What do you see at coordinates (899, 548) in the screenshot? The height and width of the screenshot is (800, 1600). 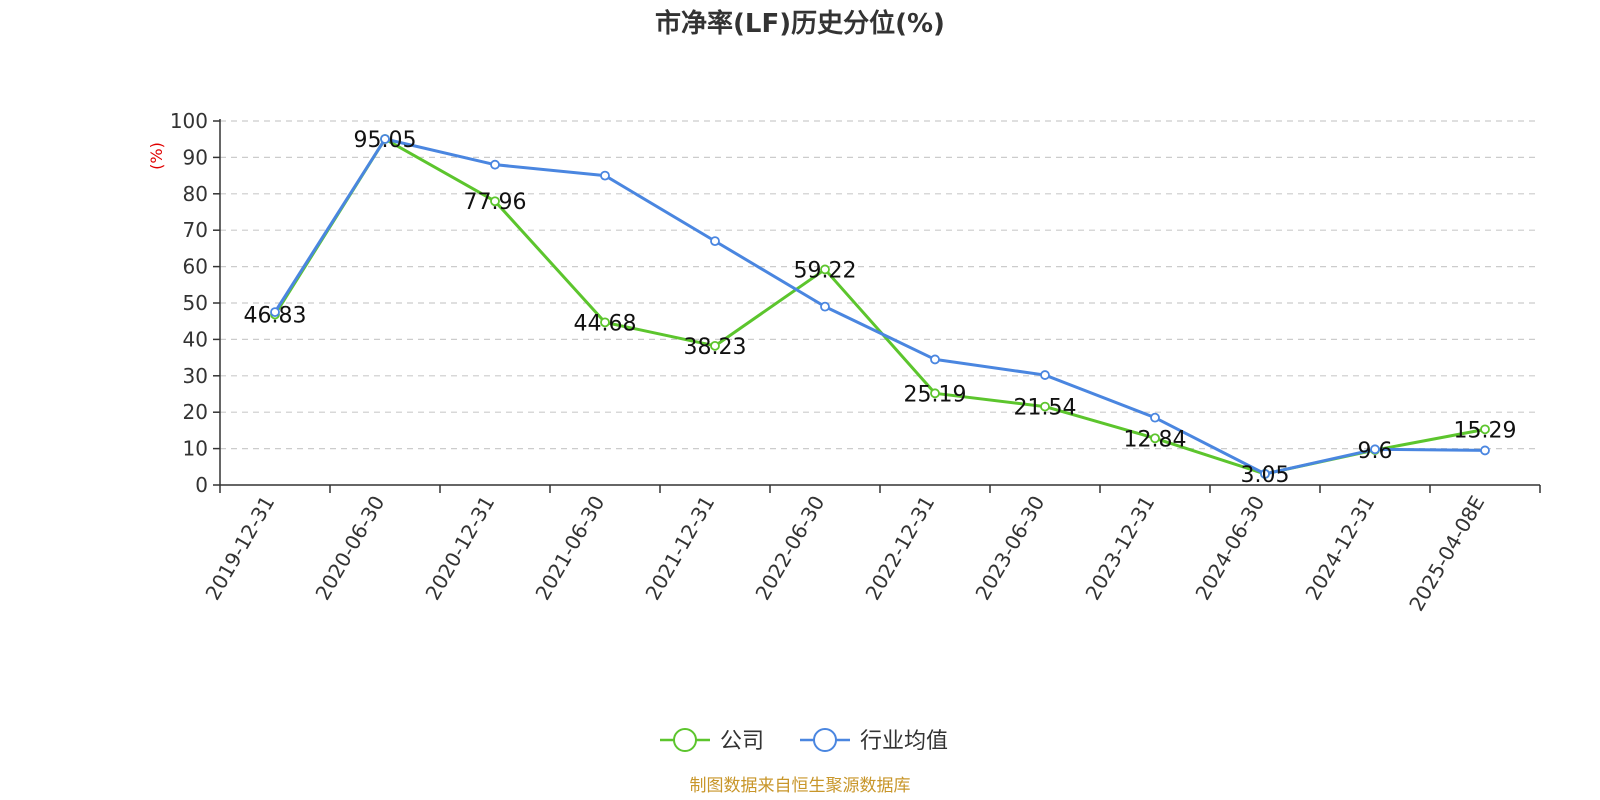 I see `x-tick-label: 2022-12-31` at bounding box center [899, 548].